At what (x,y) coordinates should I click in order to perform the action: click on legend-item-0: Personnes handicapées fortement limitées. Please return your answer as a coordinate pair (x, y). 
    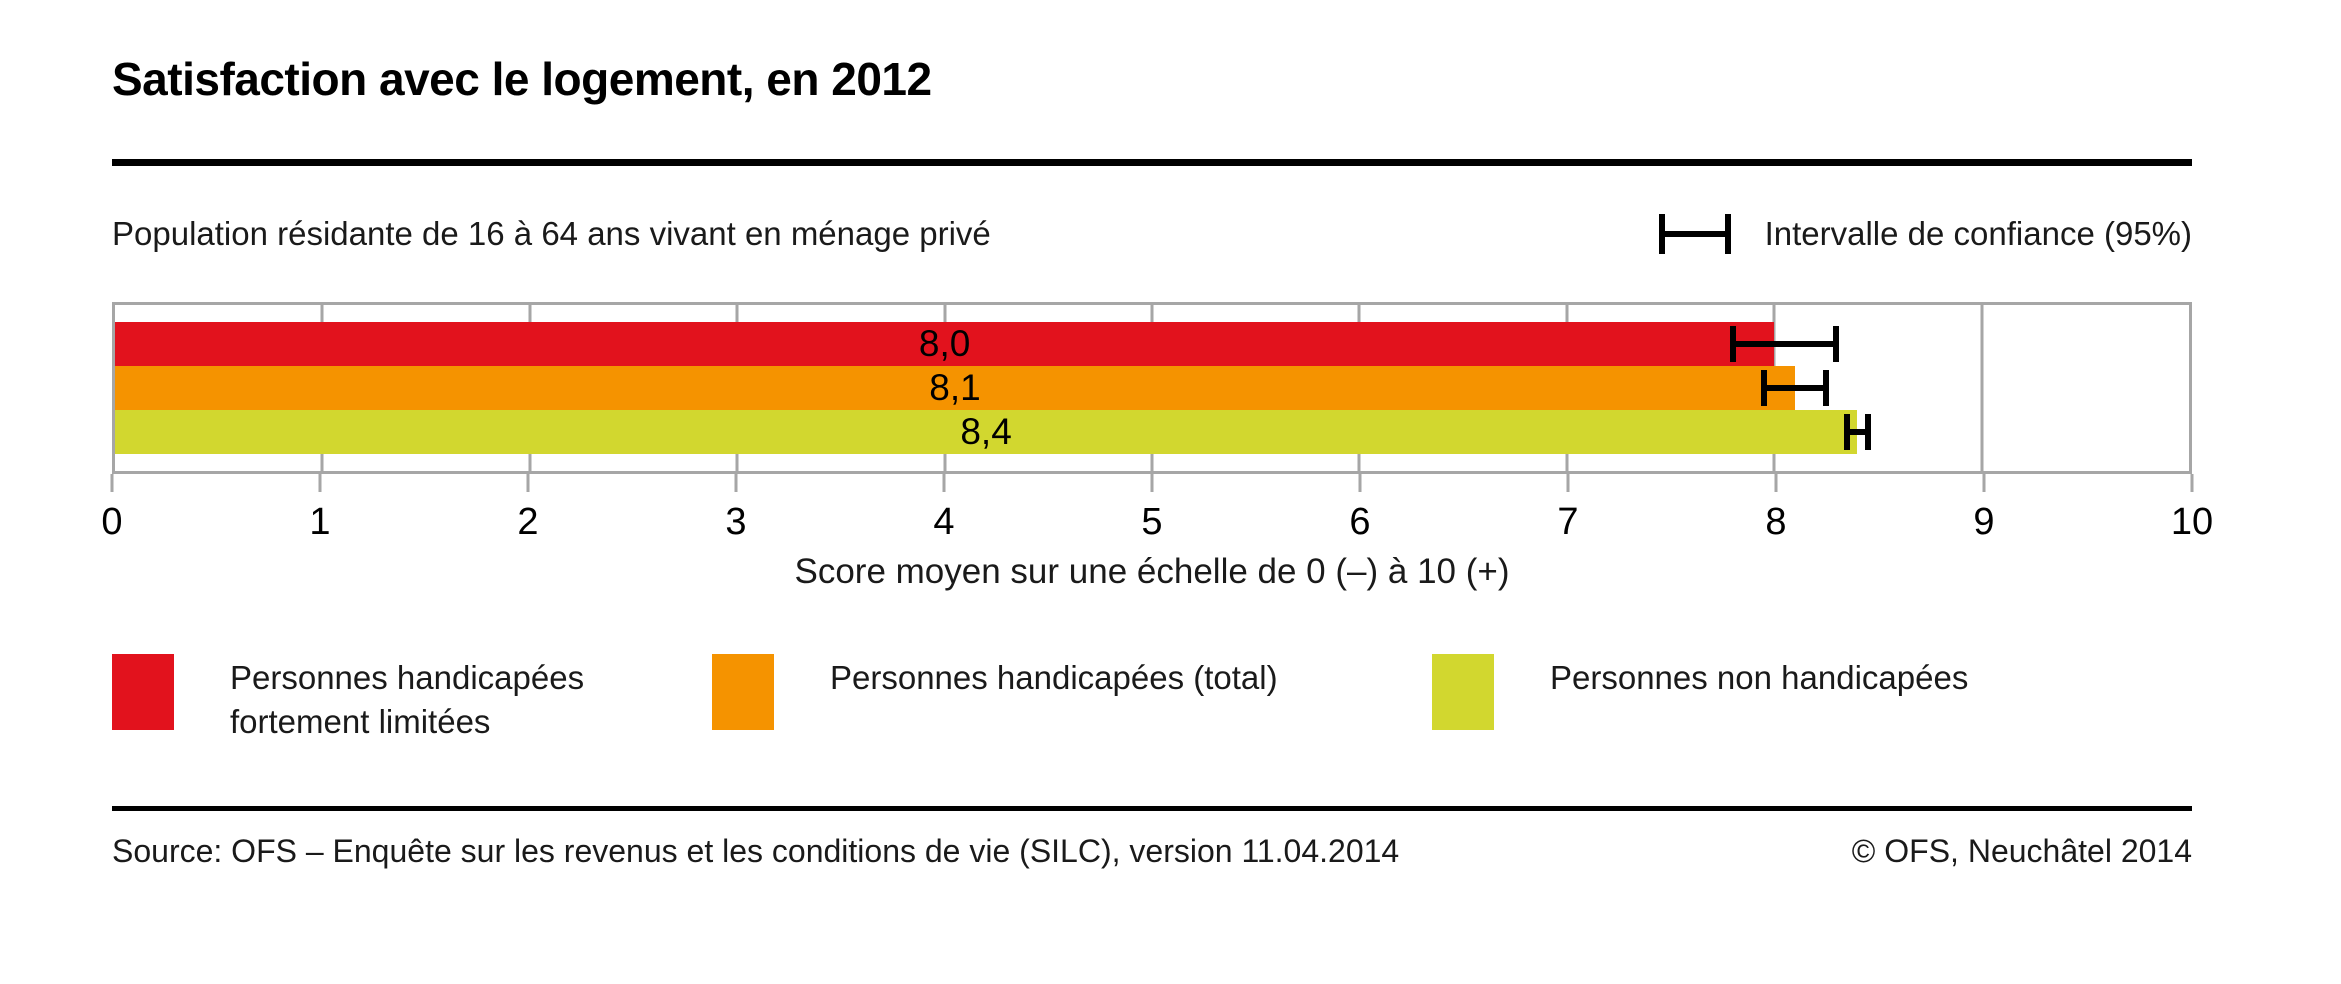
    Looking at the image, I should click on (348, 699).